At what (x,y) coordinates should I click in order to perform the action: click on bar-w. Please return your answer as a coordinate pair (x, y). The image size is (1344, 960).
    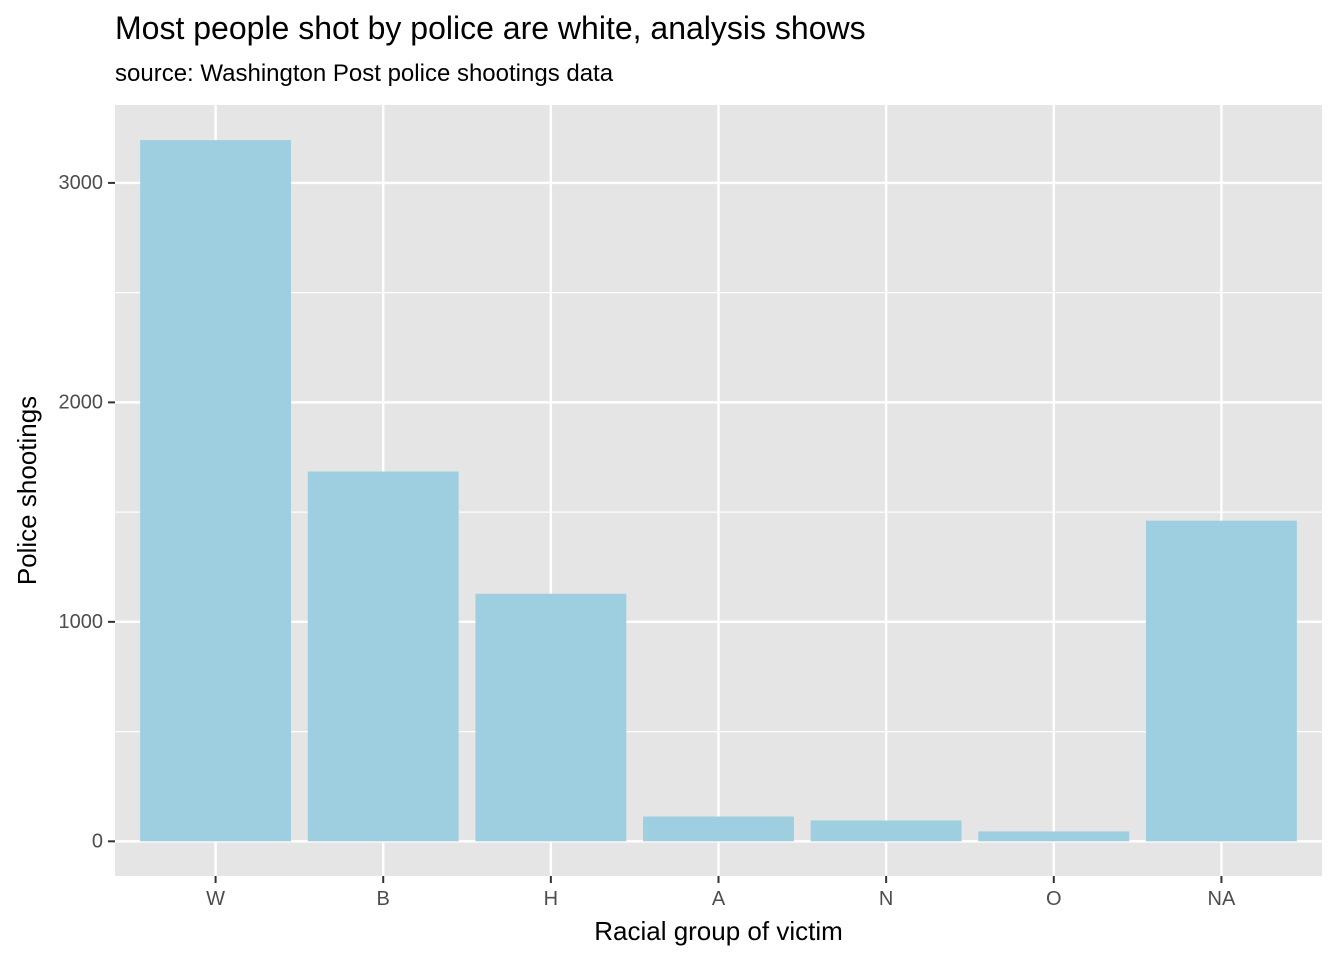
    Looking at the image, I should click on (216, 491).